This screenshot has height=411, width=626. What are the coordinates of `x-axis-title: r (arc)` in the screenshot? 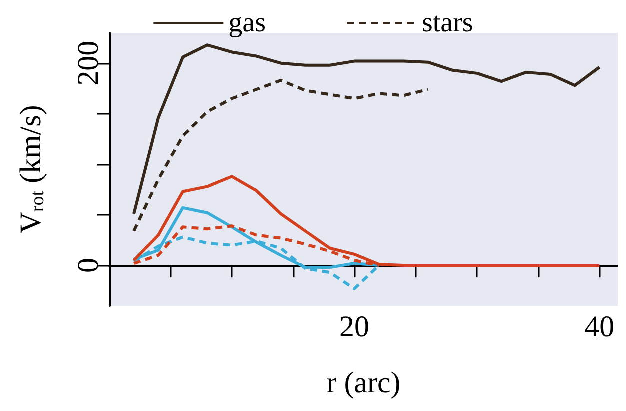 It's located at (363, 383).